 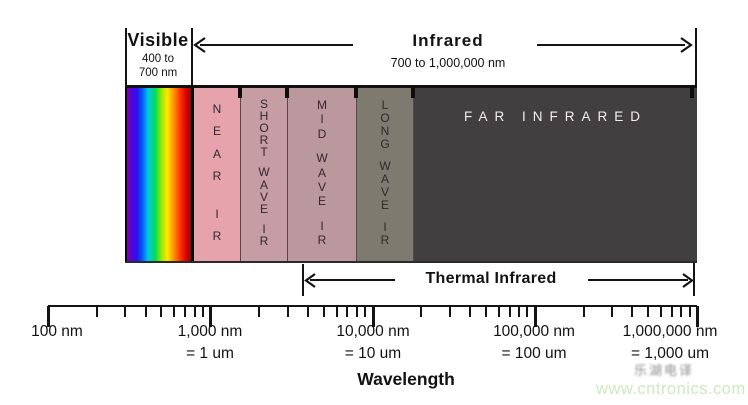 I want to click on arrowhead-right-icon, so click(x=686, y=45).